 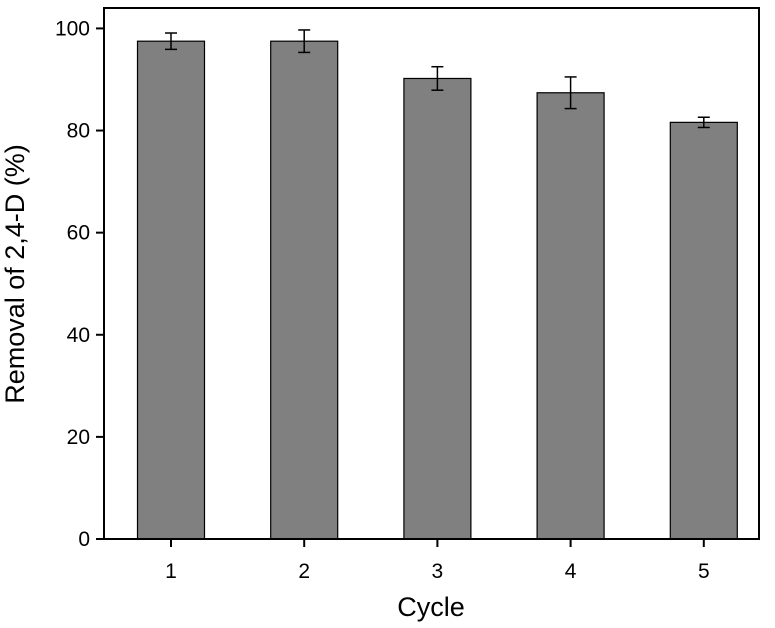 What do you see at coordinates (171, 571) in the screenshot?
I see `x-tick-label: 1` at bounding box center [171, 571].